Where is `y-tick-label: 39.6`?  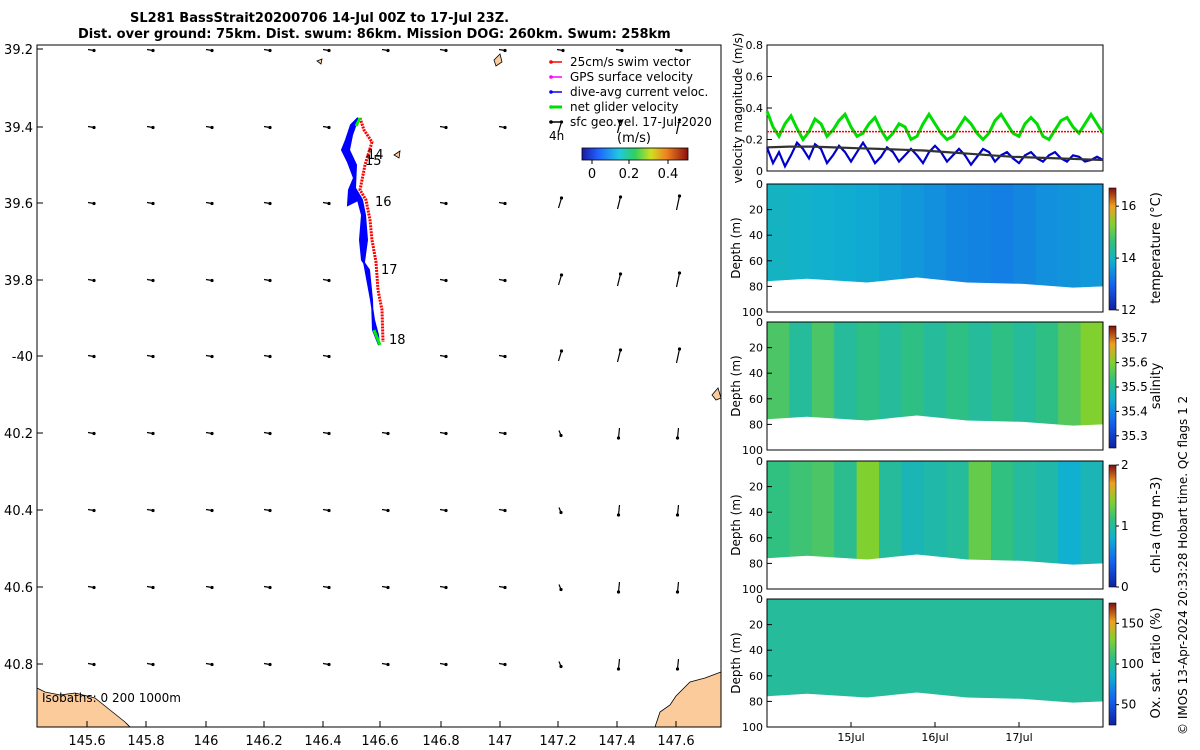 y-tick-label: 39.6 is located at coordinates (18, 204).